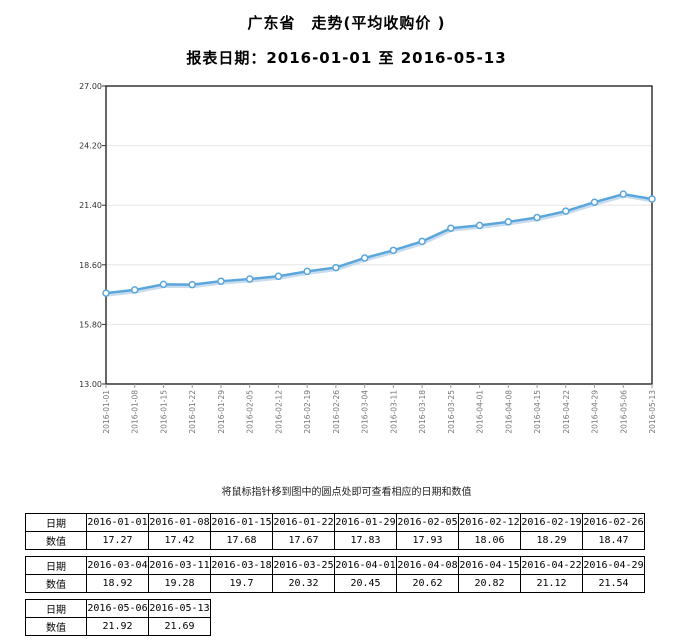 Image resolution: width=693 pixels, height=643 pixels. Describe the element at coordinates (451, 412) in the screenshot. I see `x-tick-label: 2016-03-25` at that location.